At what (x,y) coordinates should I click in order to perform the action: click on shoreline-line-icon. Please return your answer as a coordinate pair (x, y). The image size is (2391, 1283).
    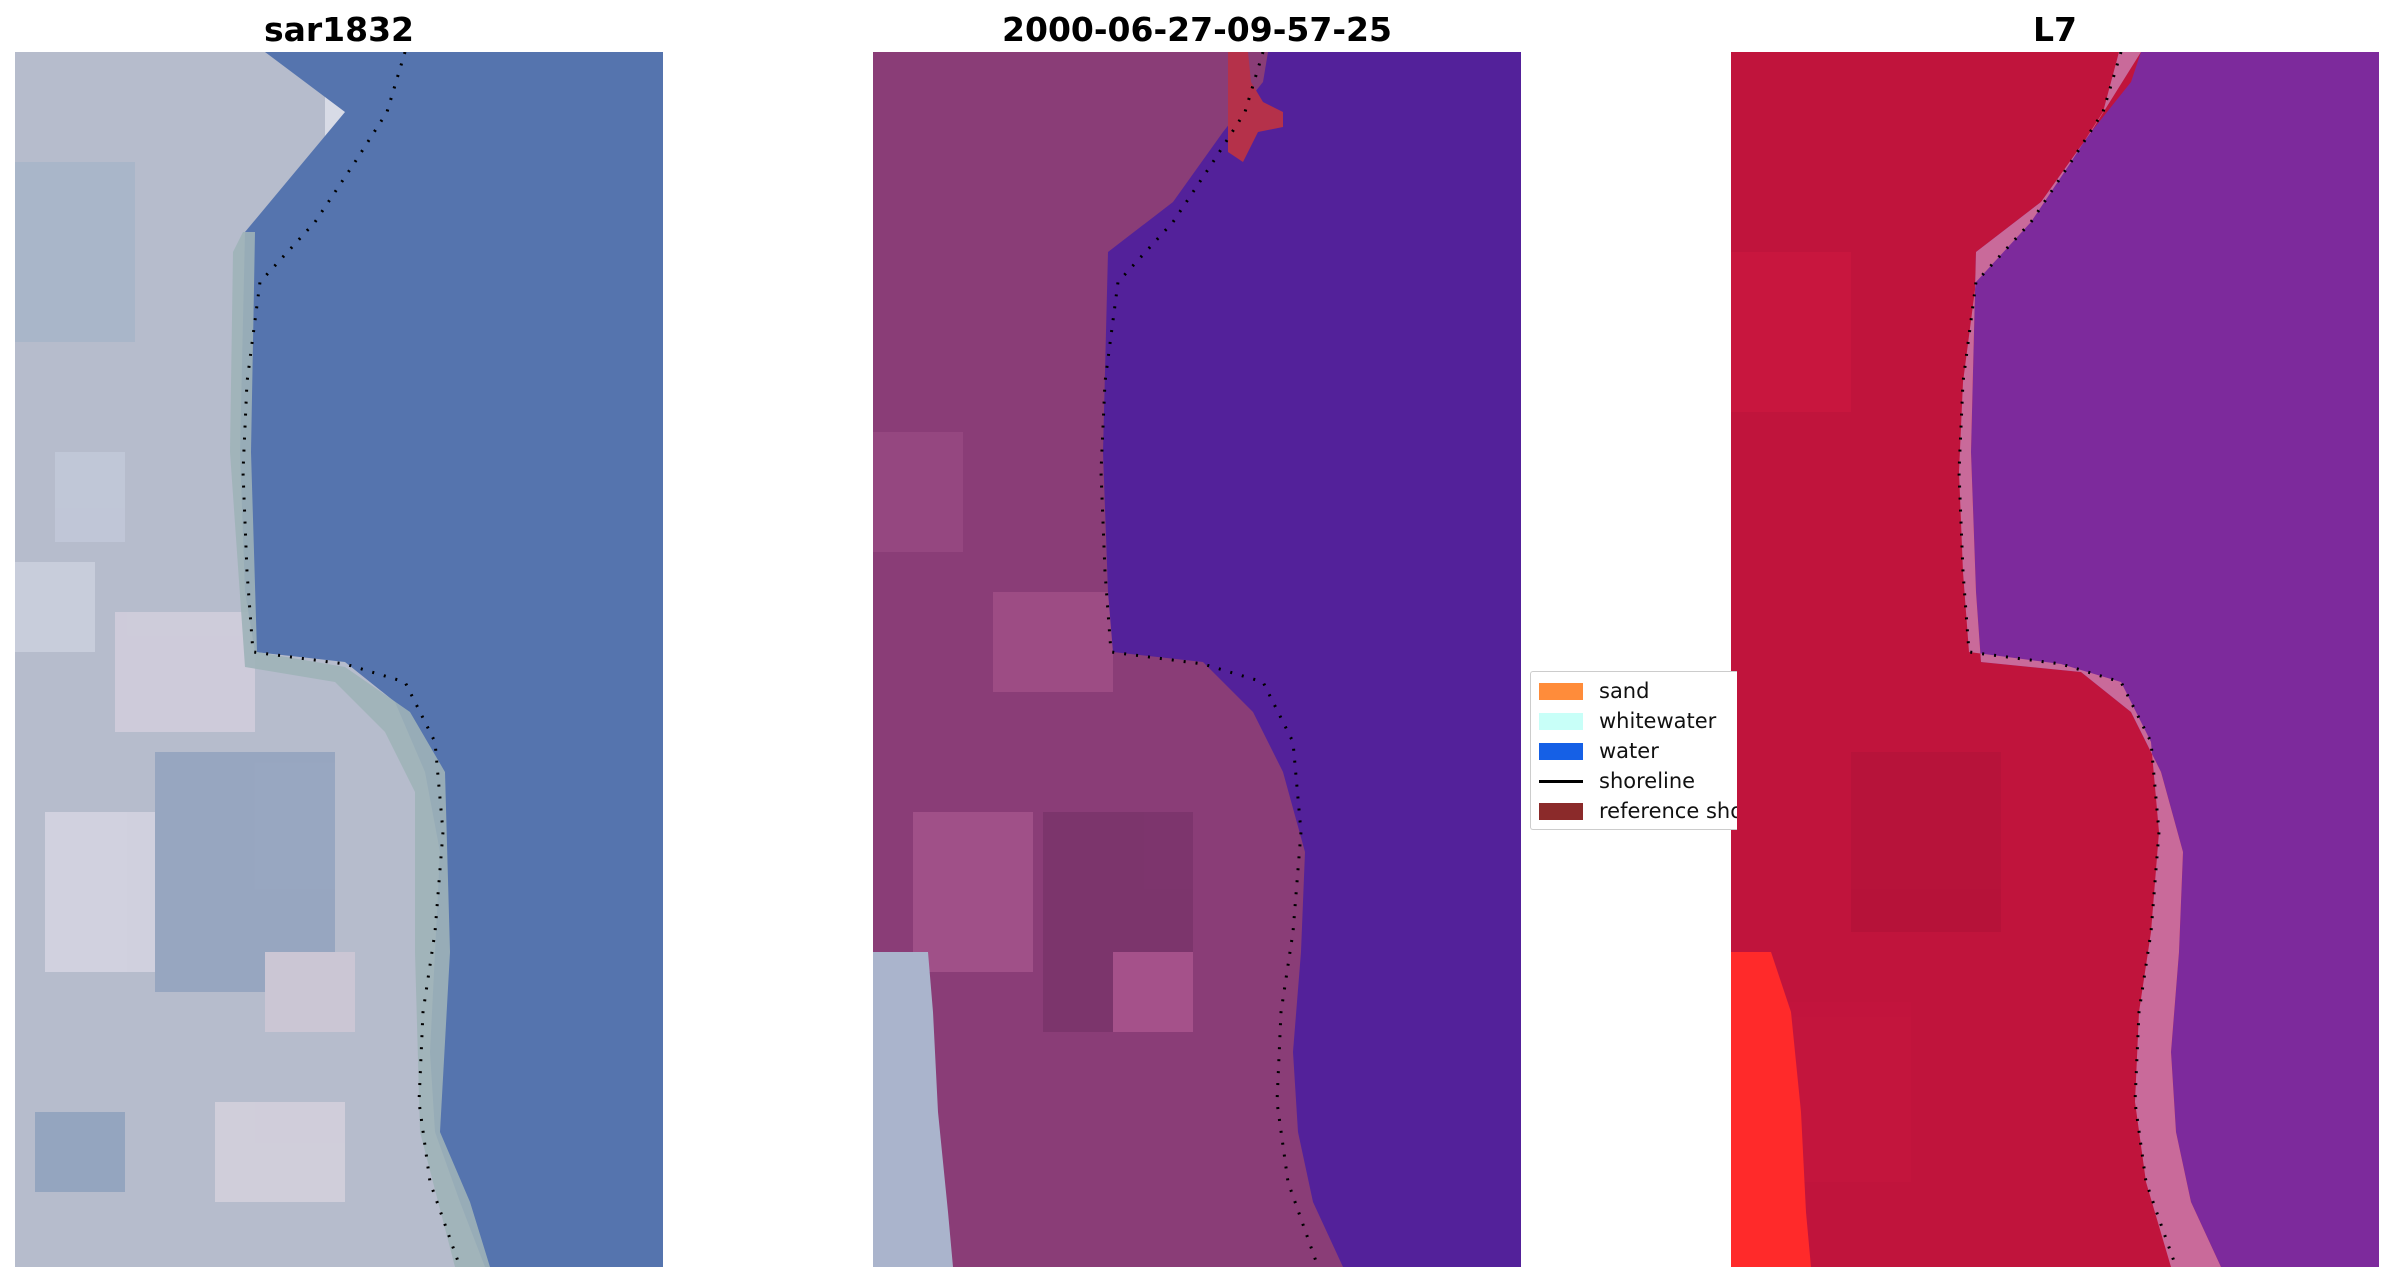
    Looking at the image, I should click on (1561, 781).